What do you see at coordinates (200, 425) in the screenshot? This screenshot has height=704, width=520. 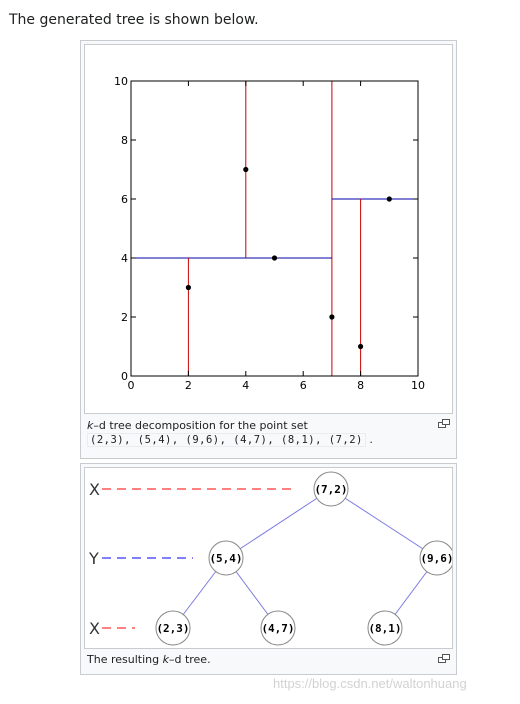 I see `caption-text: –d tree decomposition for the point set` at bounding box center [200, 425].